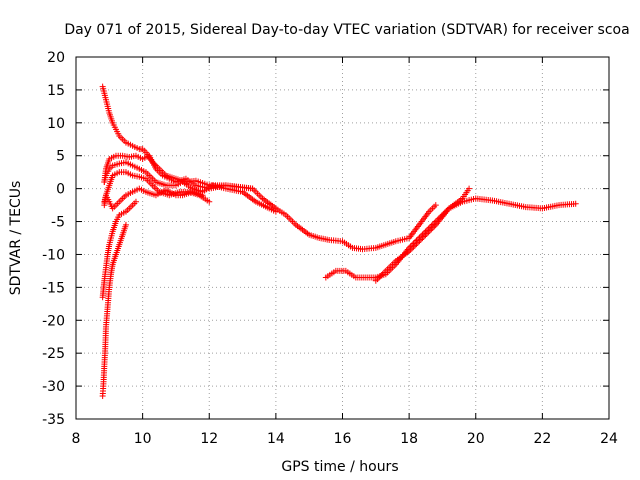 This screenshot has width=640, height=480. I want to click on y-tick-label: -20, so click(53, 321).